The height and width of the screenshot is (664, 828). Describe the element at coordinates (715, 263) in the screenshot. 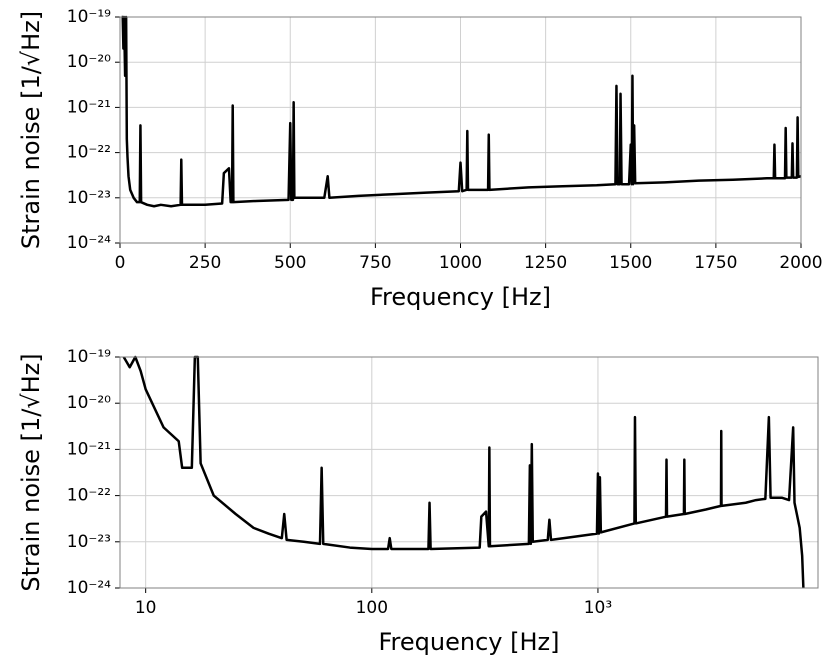

I see `x-tick-label: 1750` at that location.